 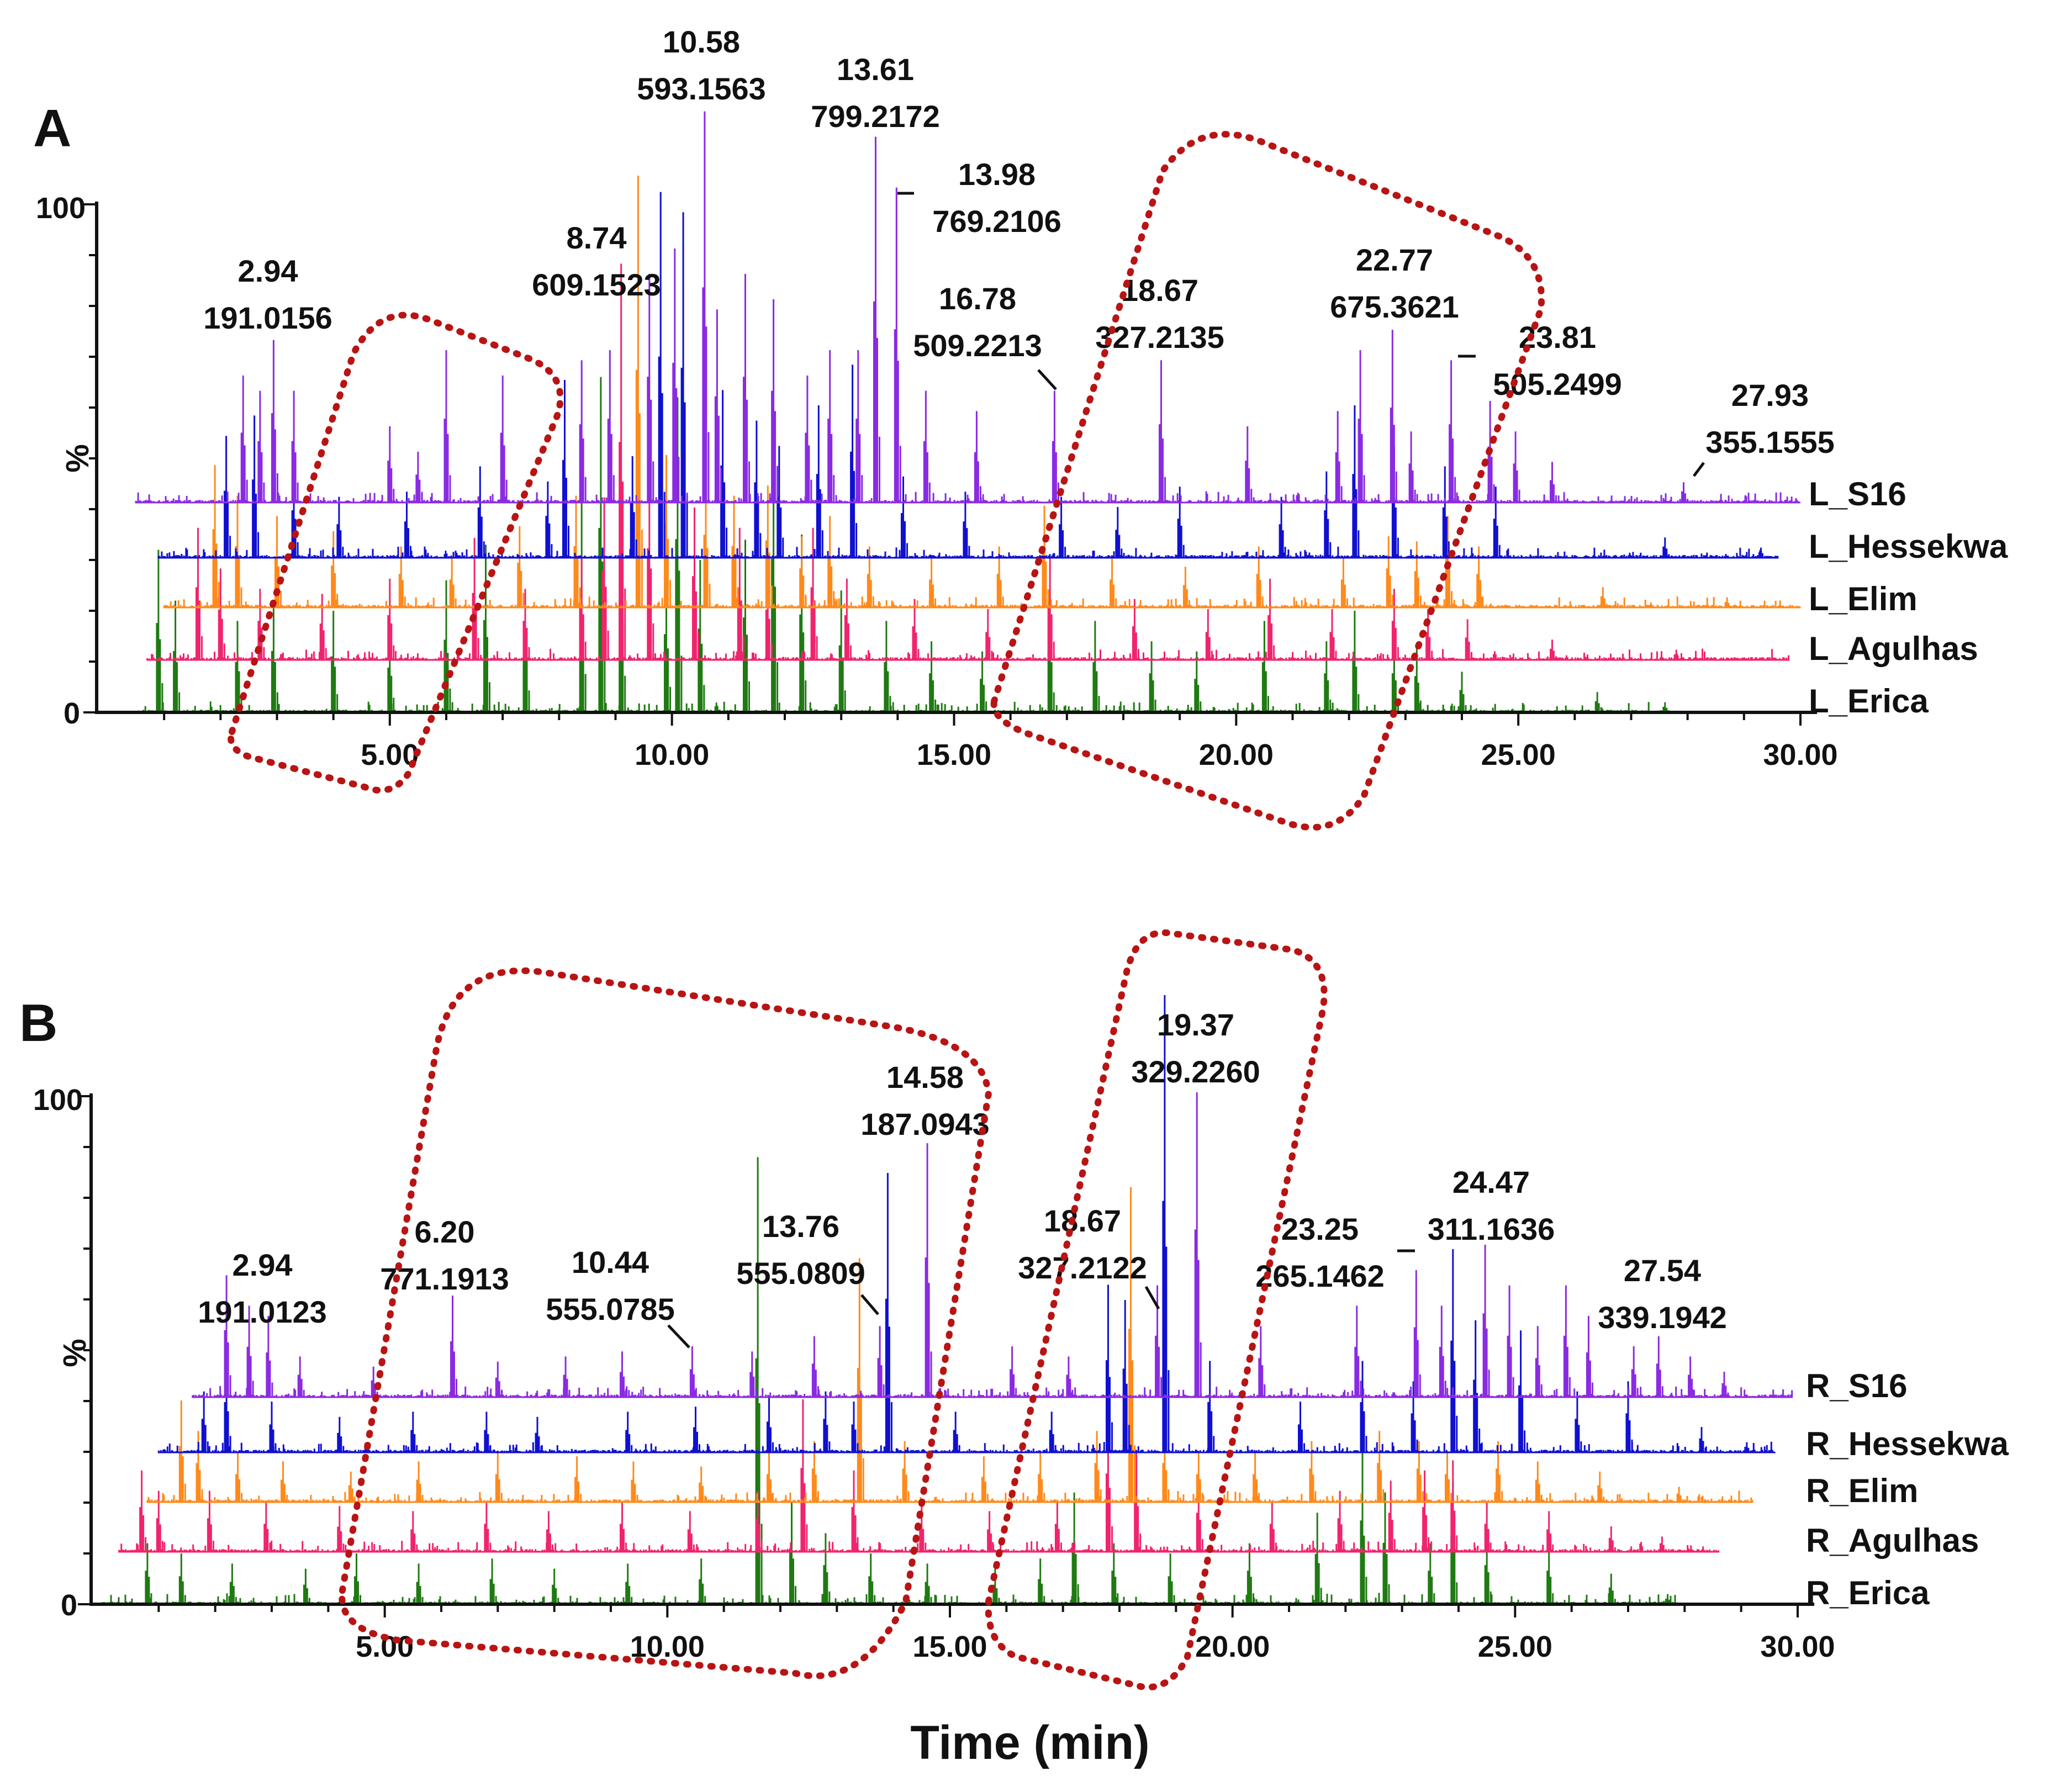 What do you see at coordinates (1800, 754) in the screenshot?
I see `panel-a-xtick-30: 30.00` at bounding box center [1800, 754].